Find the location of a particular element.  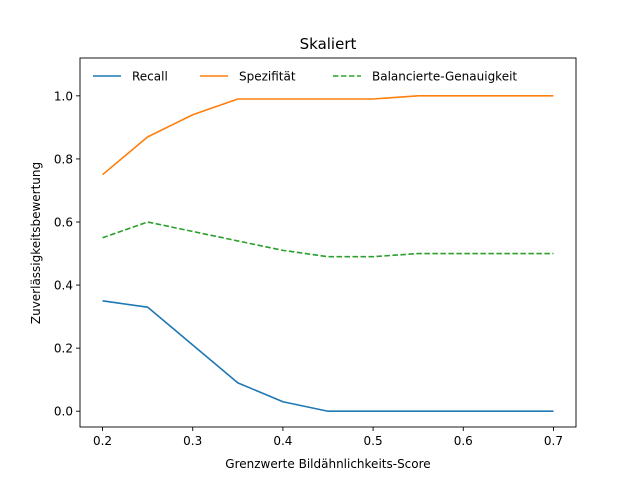

x-tick-label: 0.6 is located at coordinates (463, 441).